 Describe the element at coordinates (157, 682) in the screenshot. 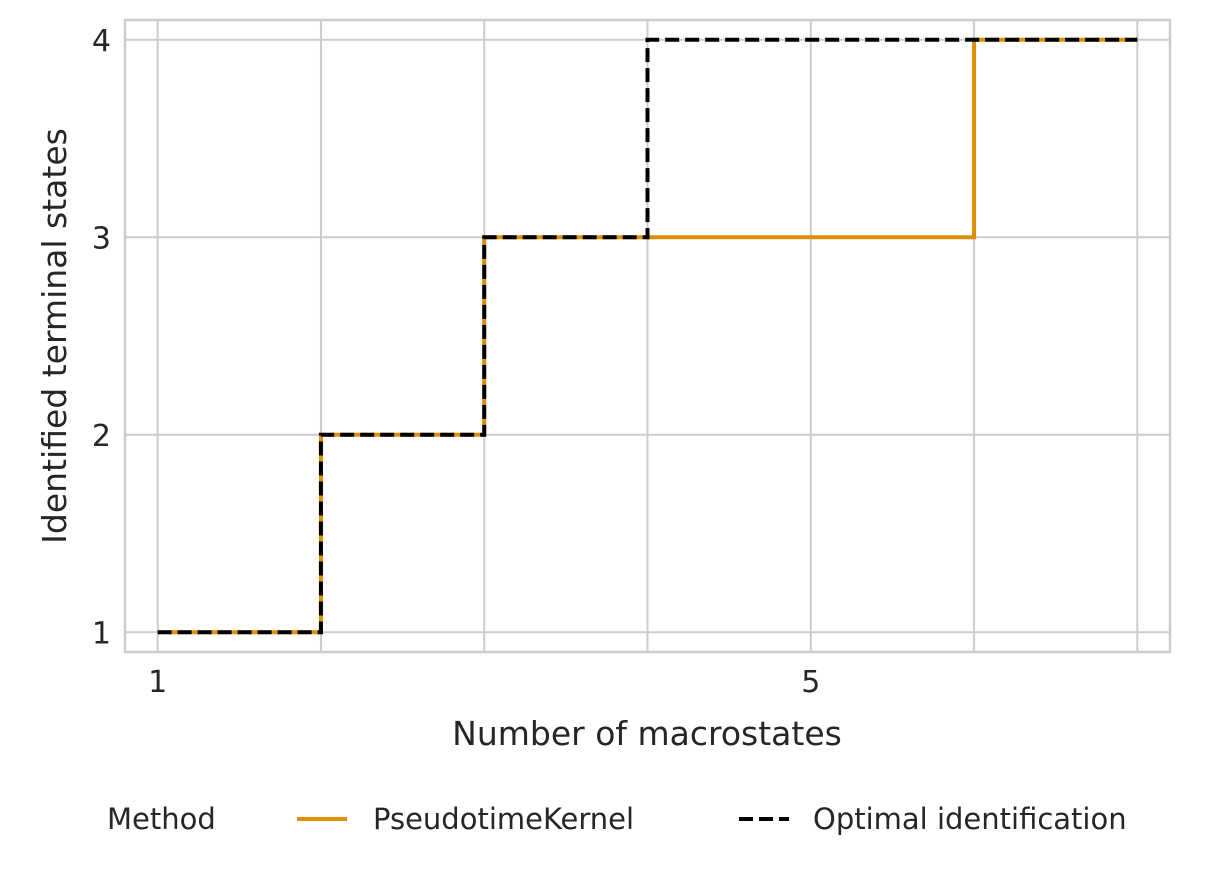

I see `x-tick-label: 1` at that location.